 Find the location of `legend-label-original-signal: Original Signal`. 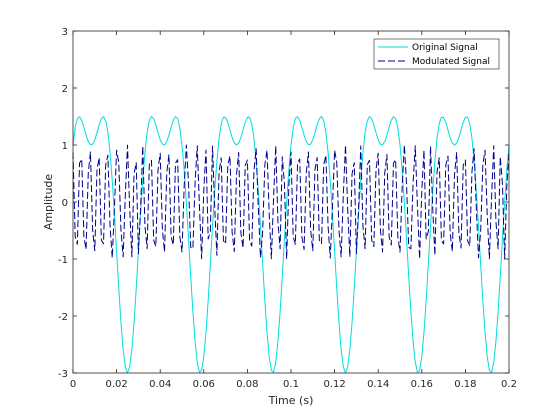

legend-label-original-signal: Original Signal is located at coordinates (445, 48).